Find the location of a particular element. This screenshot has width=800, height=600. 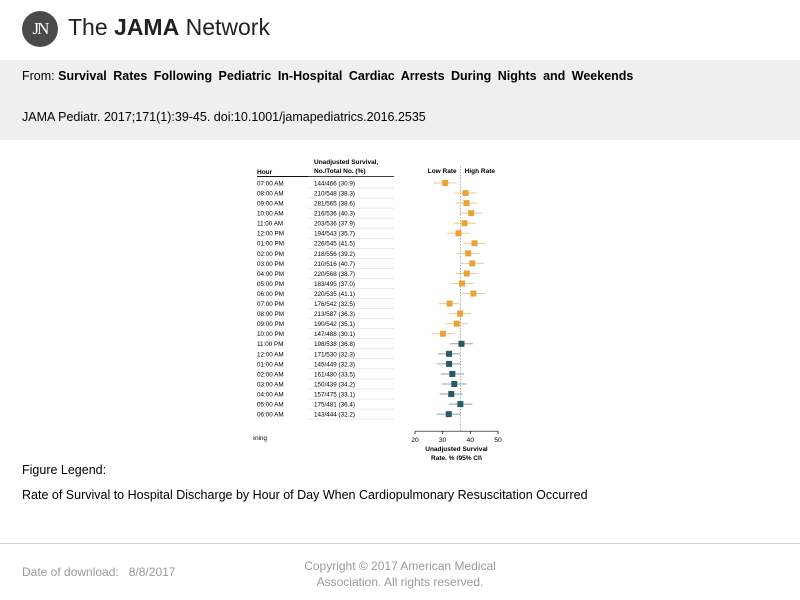

row-survival-value: 145/449 (32.3) is located at coordinates (334, 364).